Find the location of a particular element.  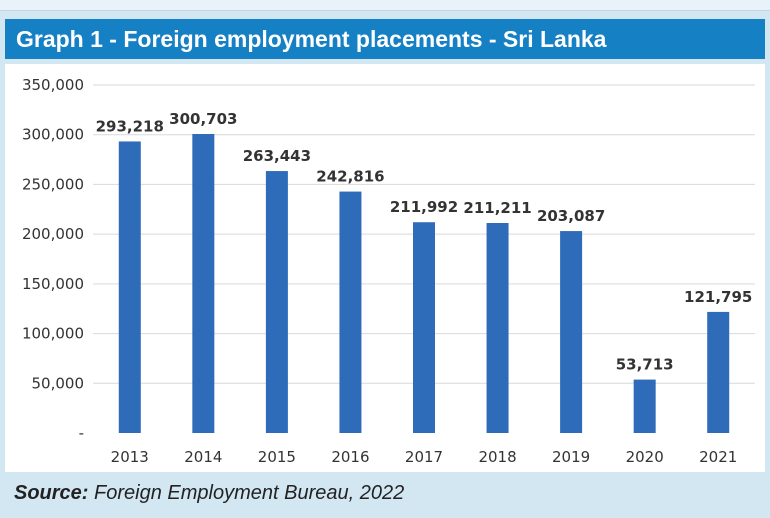

x-tick-label-2019: 2019 is located at coordinates (571, 457).